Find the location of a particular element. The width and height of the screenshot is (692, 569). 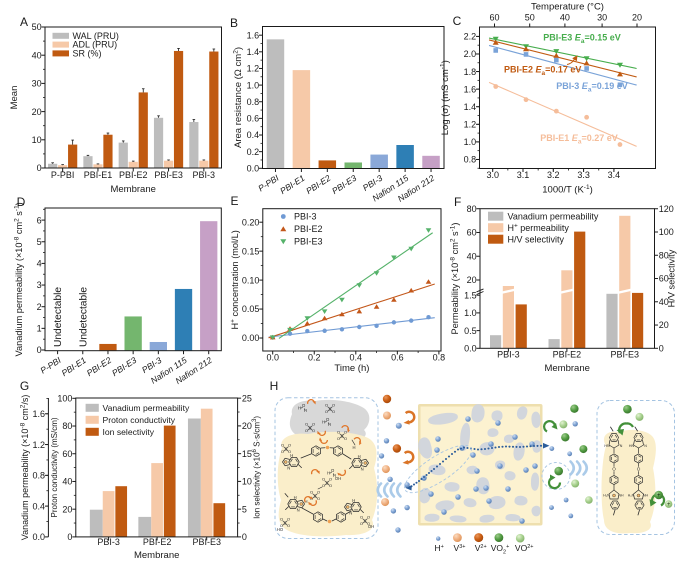

svg-text: VO2+ is located at coordinates (524, 548).